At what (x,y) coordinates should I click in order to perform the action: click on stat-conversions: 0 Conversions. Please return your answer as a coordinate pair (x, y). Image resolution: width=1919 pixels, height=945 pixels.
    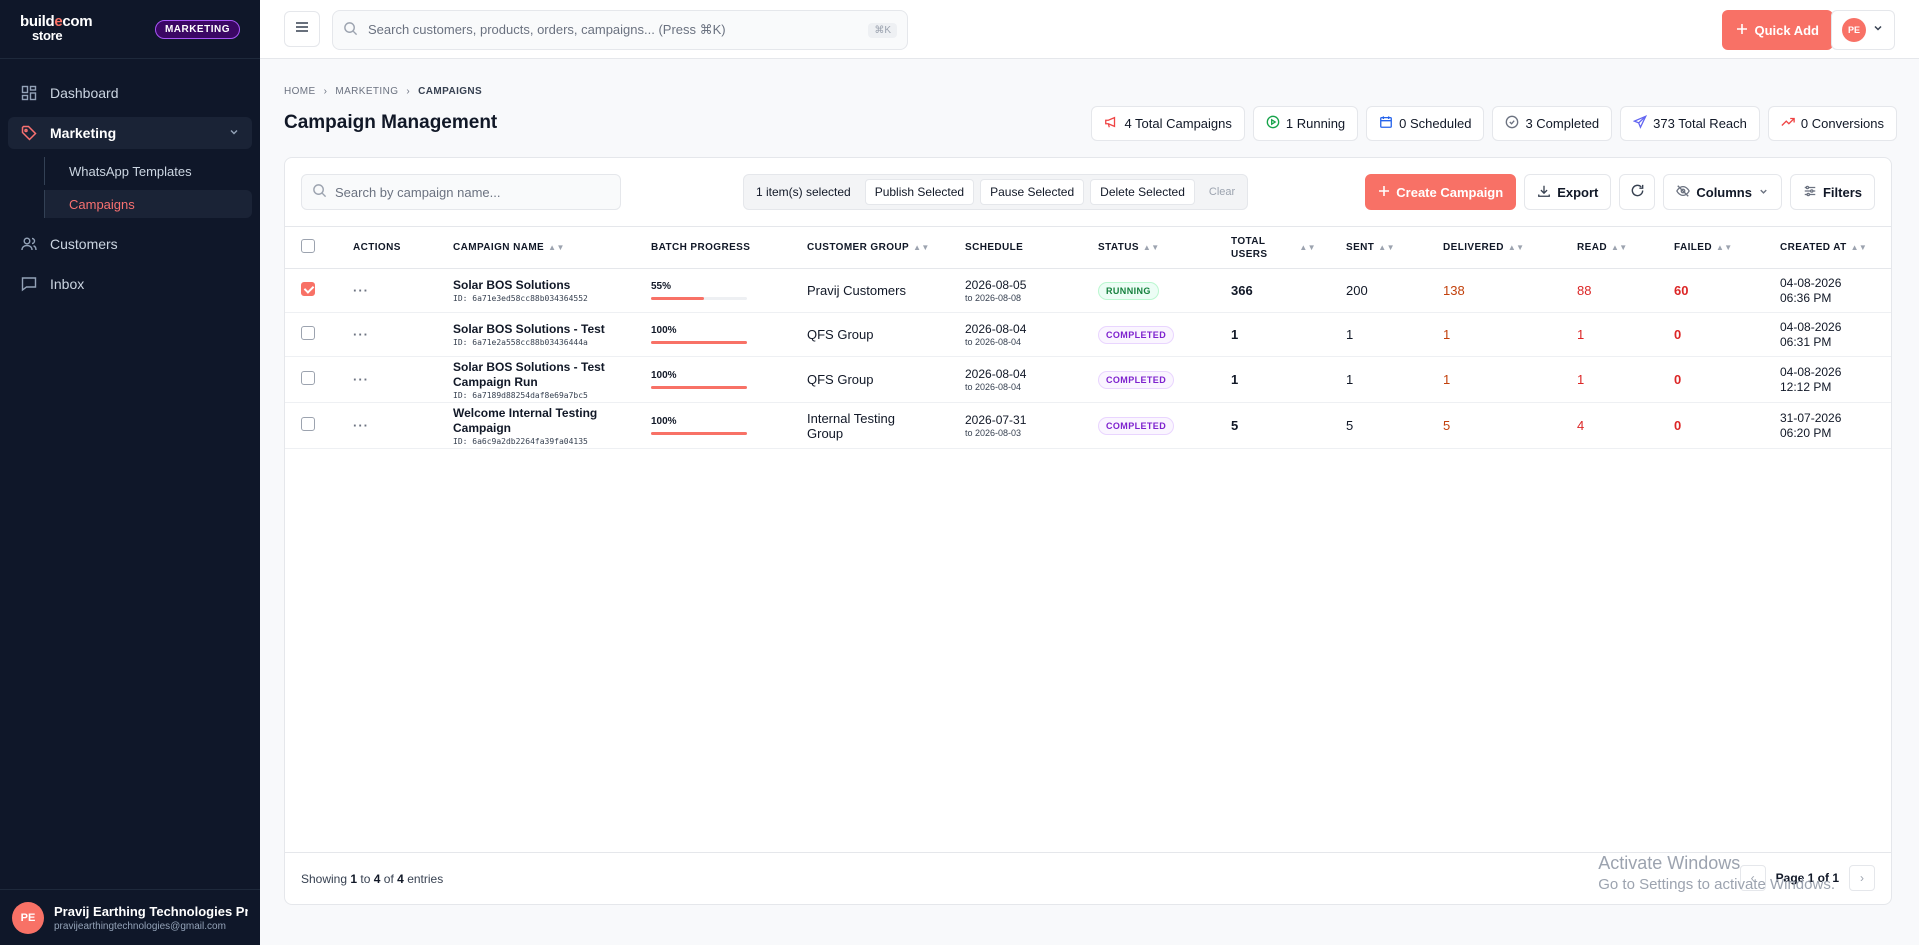
    Looking at the image, I should click on (1832, 123).